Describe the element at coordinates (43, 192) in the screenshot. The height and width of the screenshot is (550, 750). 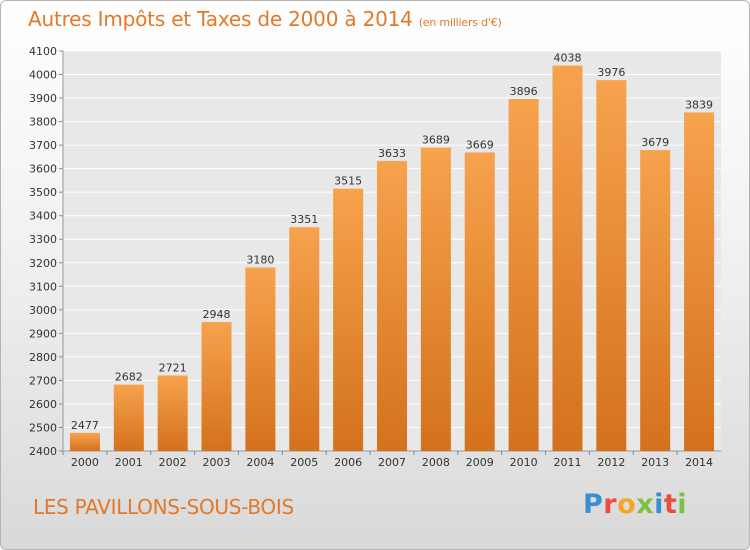
I see `y-tick-label: 3500` at that location.